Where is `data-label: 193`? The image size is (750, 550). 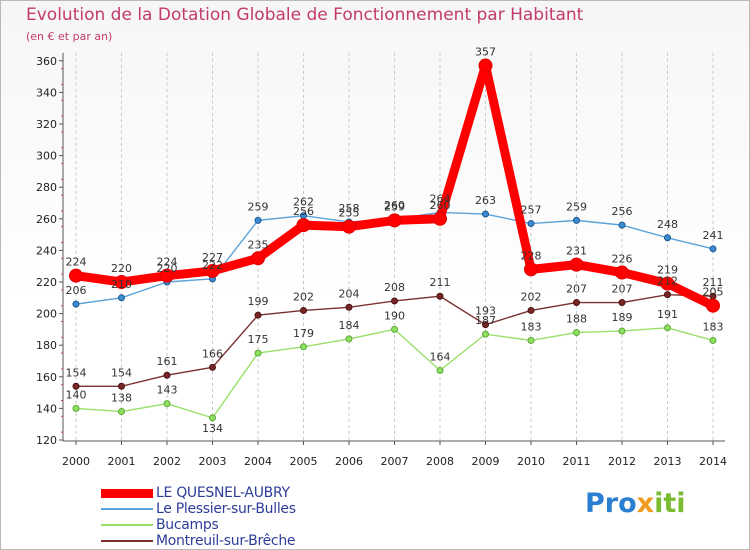
data-label: 193 is located at coordinates (485, 311).